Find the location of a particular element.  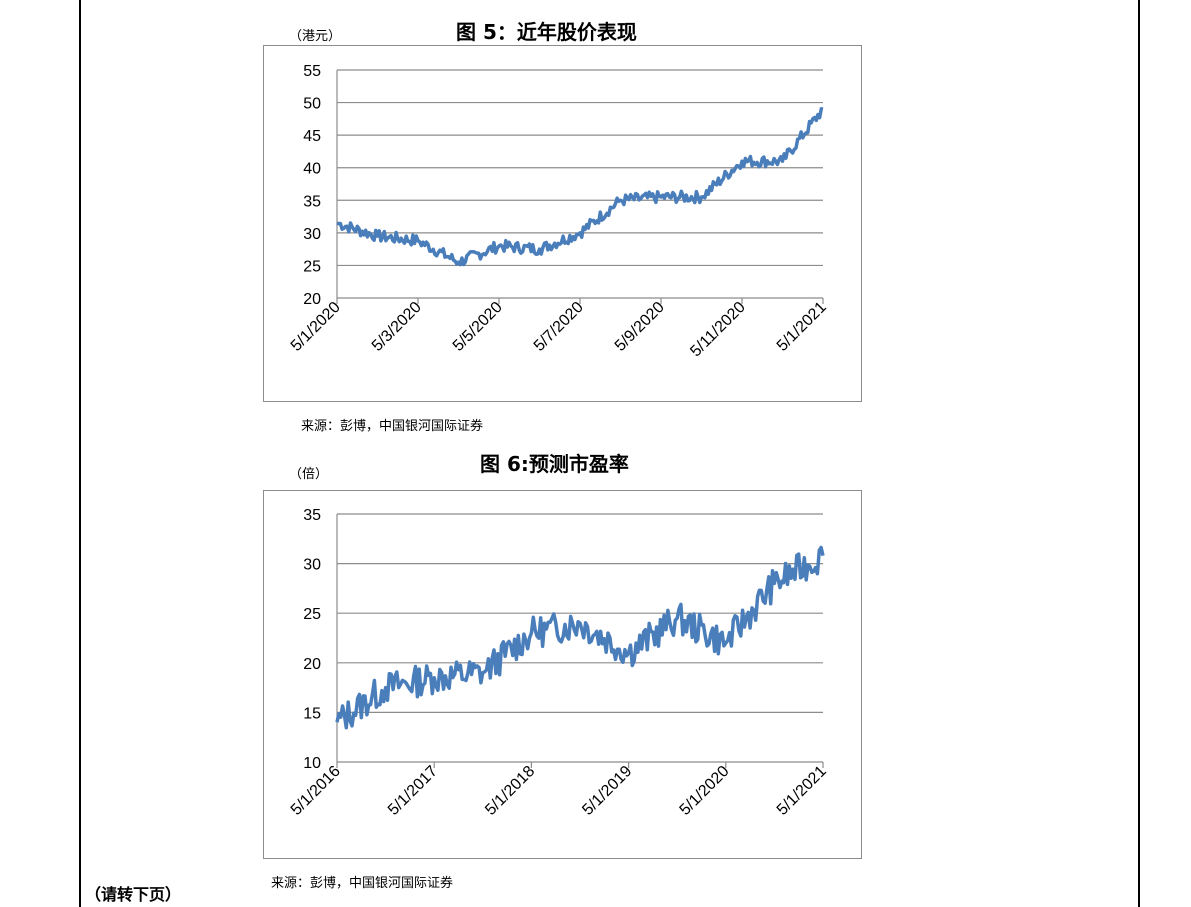

y-tick-label: 45 is located at coordinates (312, 136).